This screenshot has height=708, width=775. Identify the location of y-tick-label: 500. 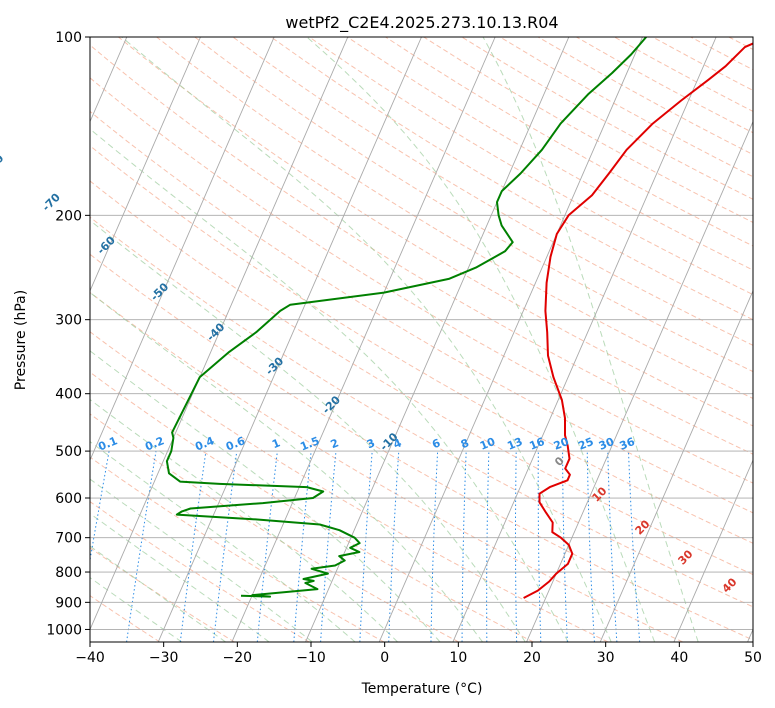
(68, 452).